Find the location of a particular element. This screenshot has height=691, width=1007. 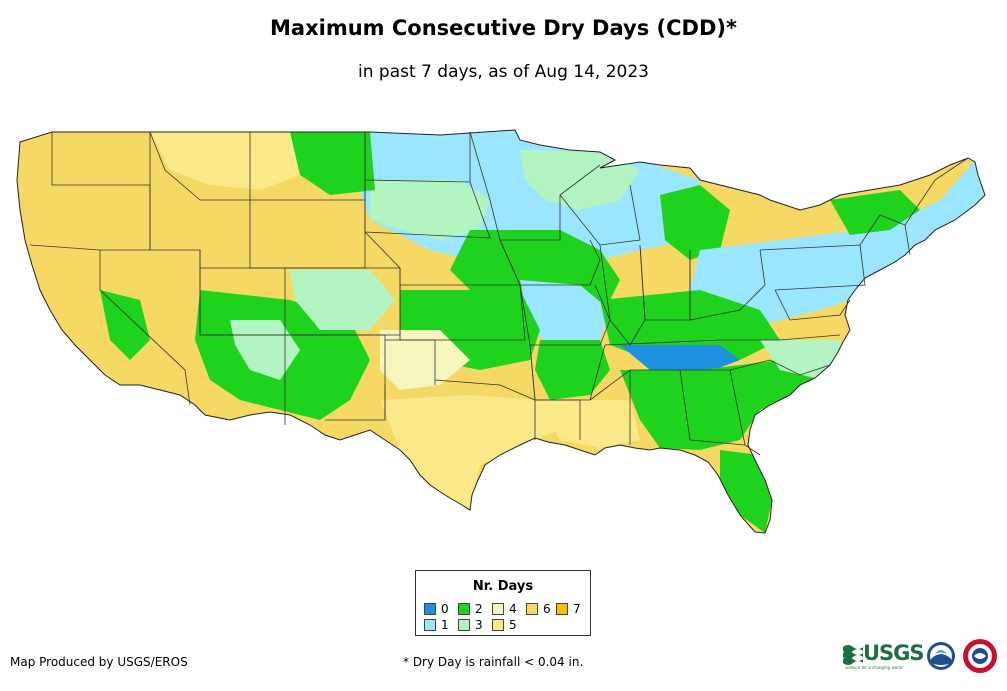

zone-nevada-green is located at coordinates (125, 325).